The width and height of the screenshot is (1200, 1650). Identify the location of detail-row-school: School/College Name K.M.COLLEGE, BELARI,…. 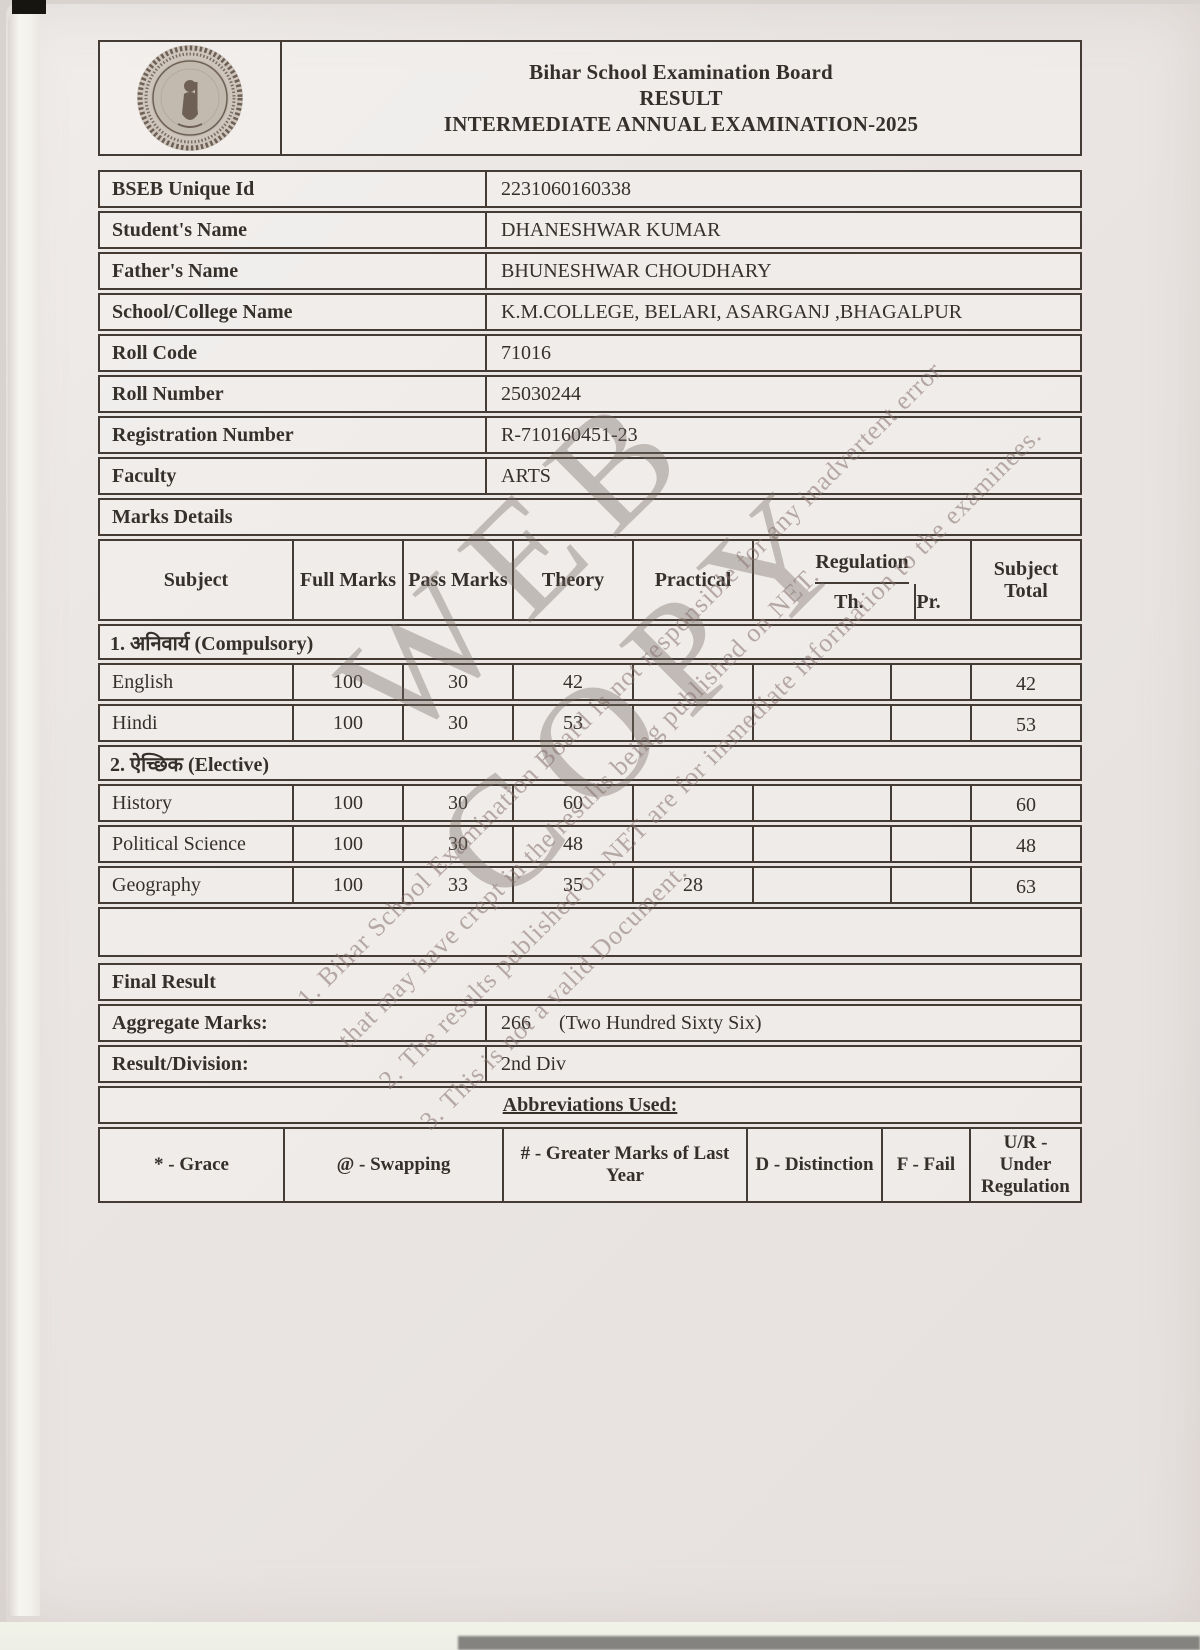
(590, 312).